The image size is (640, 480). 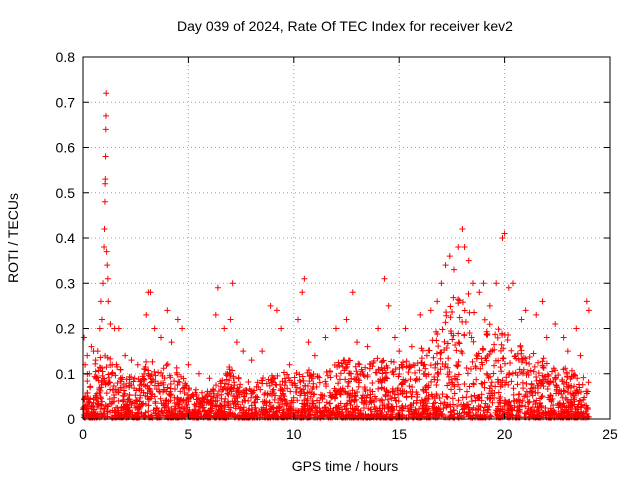 I want to click on x-tick-label: 15, so click(x=399, y=434).